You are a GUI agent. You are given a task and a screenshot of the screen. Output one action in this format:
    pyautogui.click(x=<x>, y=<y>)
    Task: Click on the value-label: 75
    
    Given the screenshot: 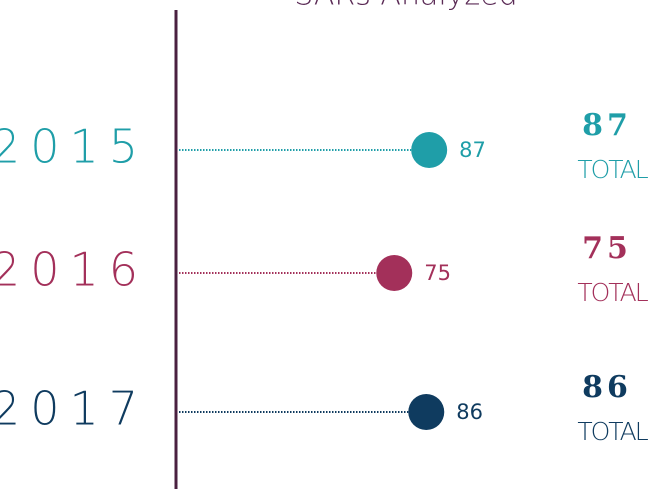 What is the action you would take?
    pyautogui.click(x=437, y=273)
    